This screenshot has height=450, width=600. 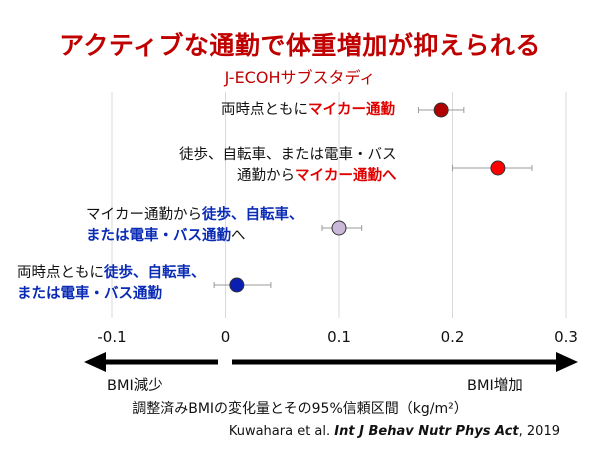 I want to click on arrow-left-label: BMI減少, so click(x=135, y=386).